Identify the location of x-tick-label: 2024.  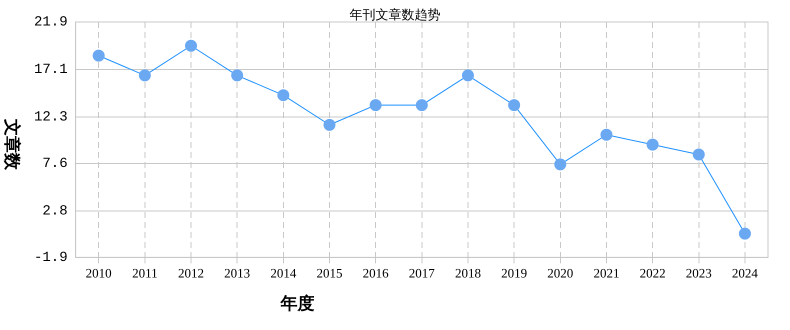
(745, 273).